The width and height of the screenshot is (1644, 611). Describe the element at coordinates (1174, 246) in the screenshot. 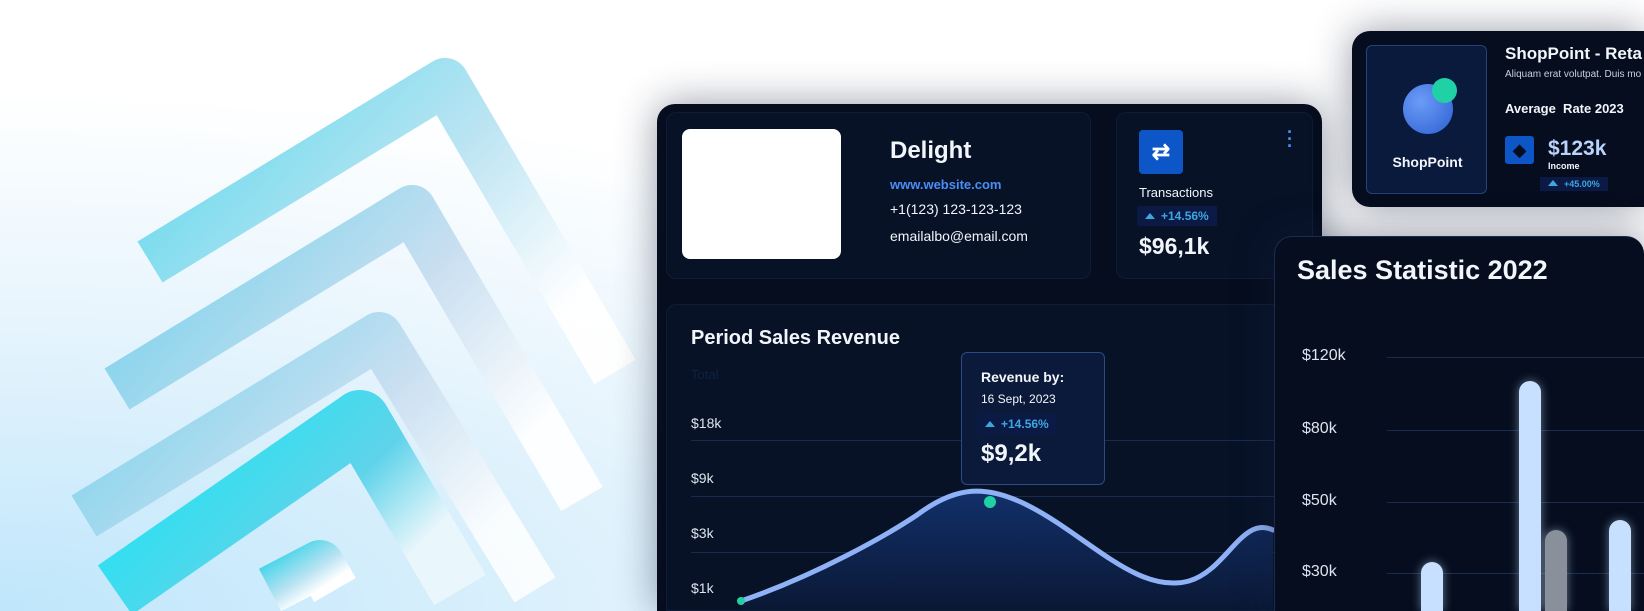

I see `transactions-value: $96,1k` at that location.